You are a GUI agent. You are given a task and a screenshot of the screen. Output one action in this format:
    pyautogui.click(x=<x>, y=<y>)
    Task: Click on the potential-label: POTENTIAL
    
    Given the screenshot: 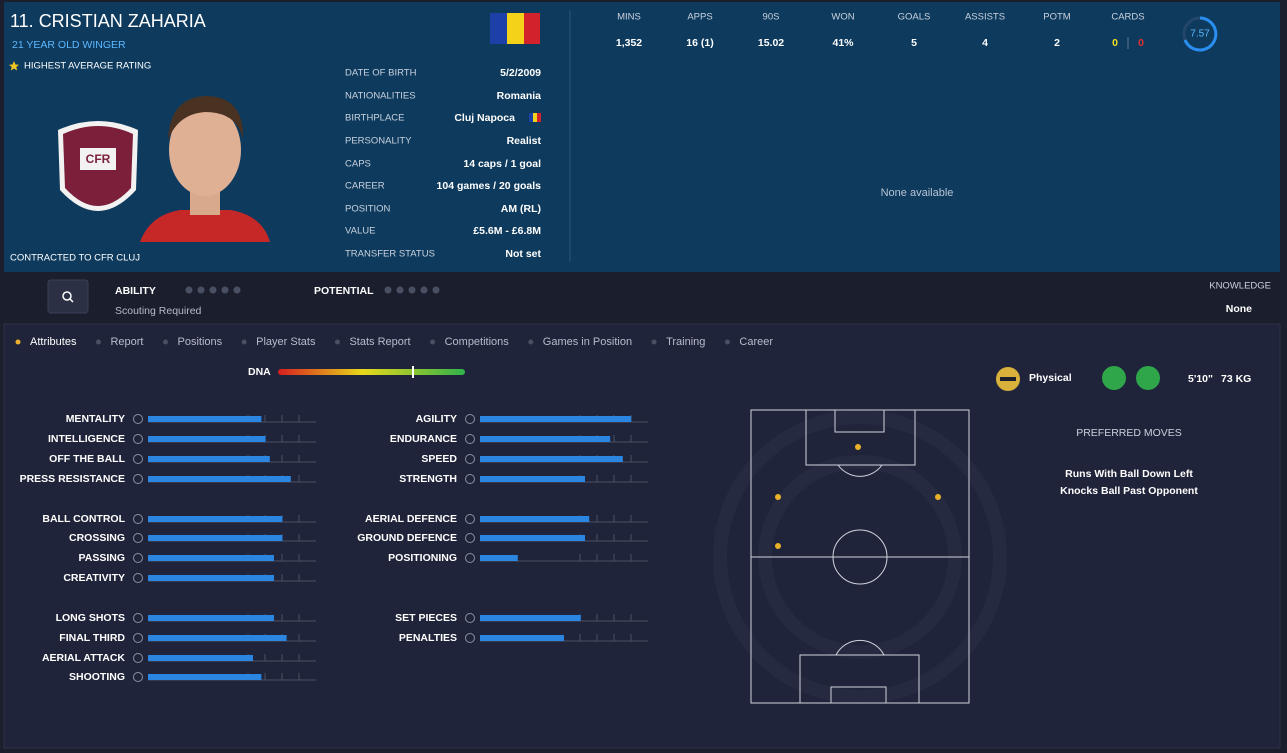 What is the action you would take?
    pyautogui.click(x=344, y=291)
    